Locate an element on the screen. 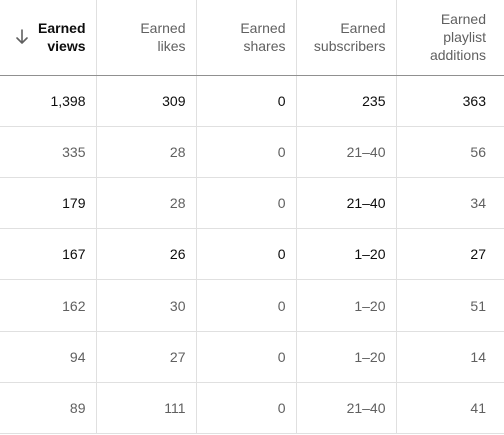 This screenshot has height=435, width=504. cell-earned-likes: 30 is located at coordinates (146, 305).